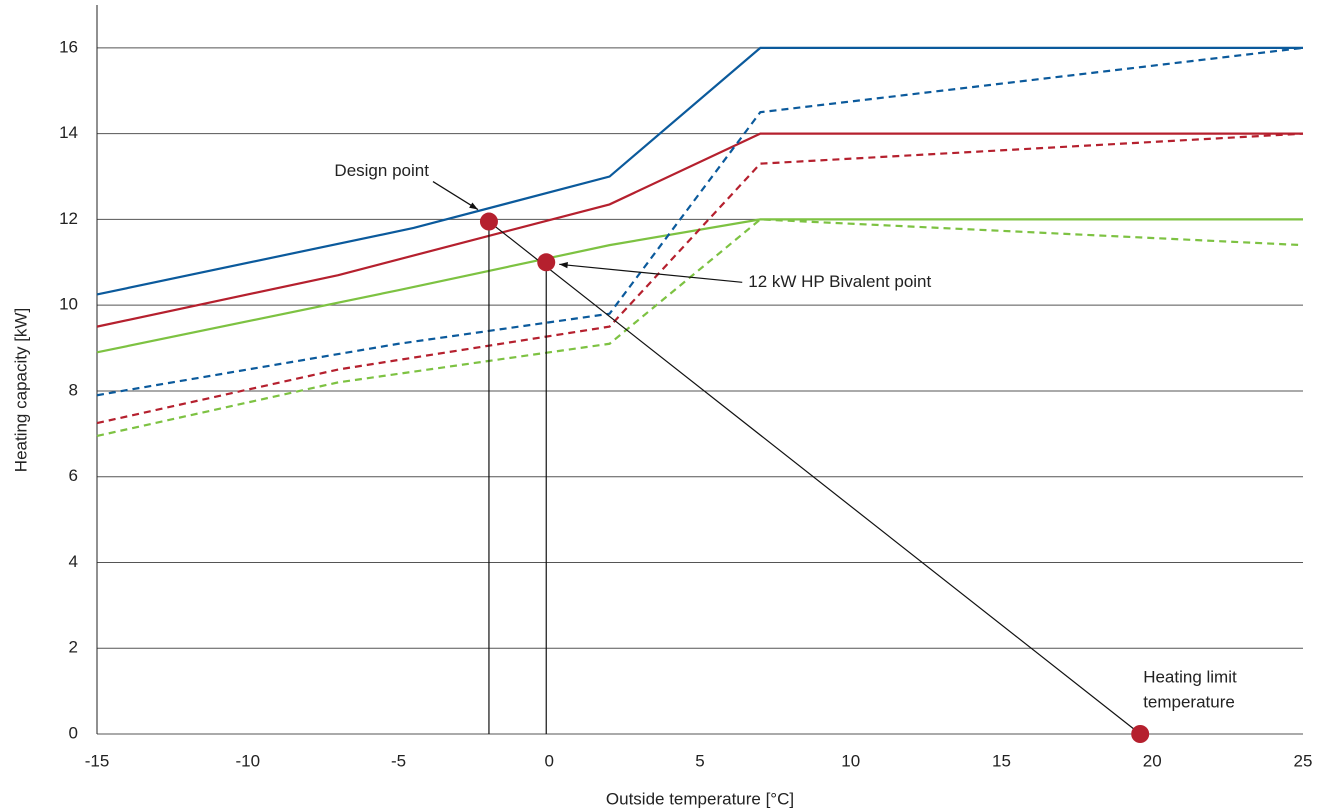 The image size is (1328, 812). What do you see at coordinates (398, 760) in the screenshot?
I see `x-tick-label: -5` at bounding box center [398, 760].